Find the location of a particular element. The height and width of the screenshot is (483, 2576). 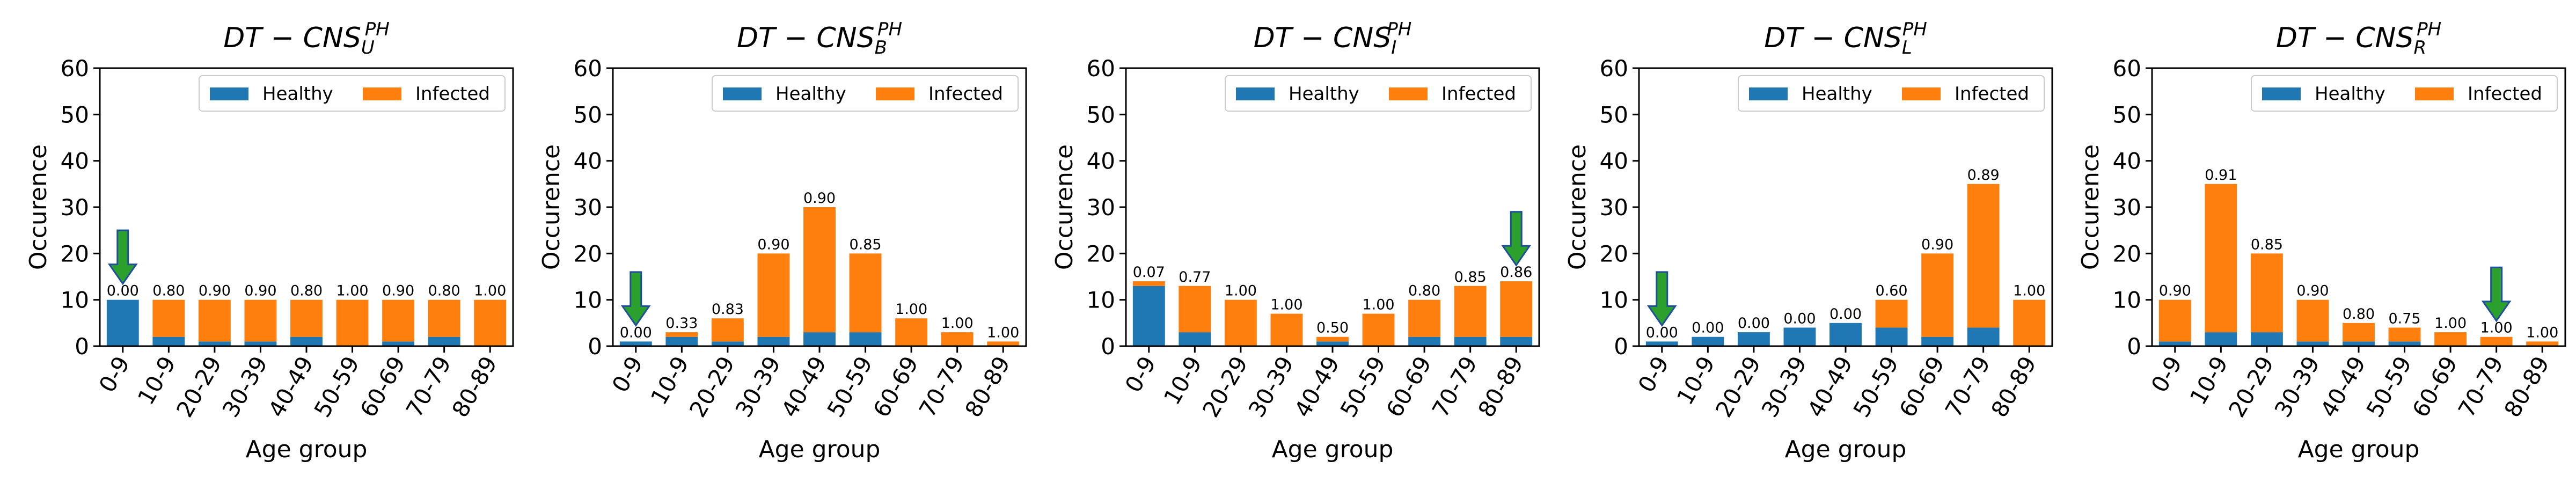

y-axis-label: Occurence is located at coordinates (1064, 207).